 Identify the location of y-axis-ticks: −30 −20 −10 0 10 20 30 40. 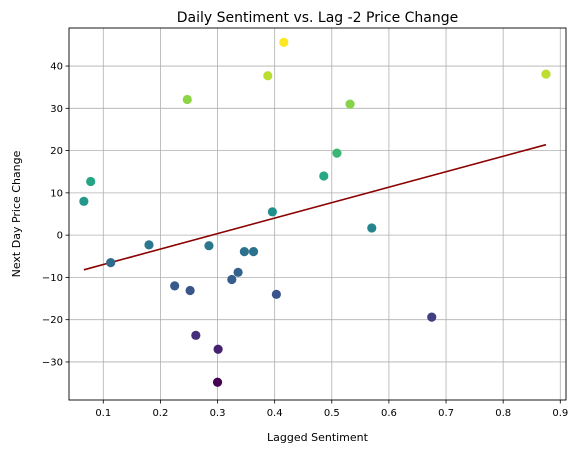
(55, 215).